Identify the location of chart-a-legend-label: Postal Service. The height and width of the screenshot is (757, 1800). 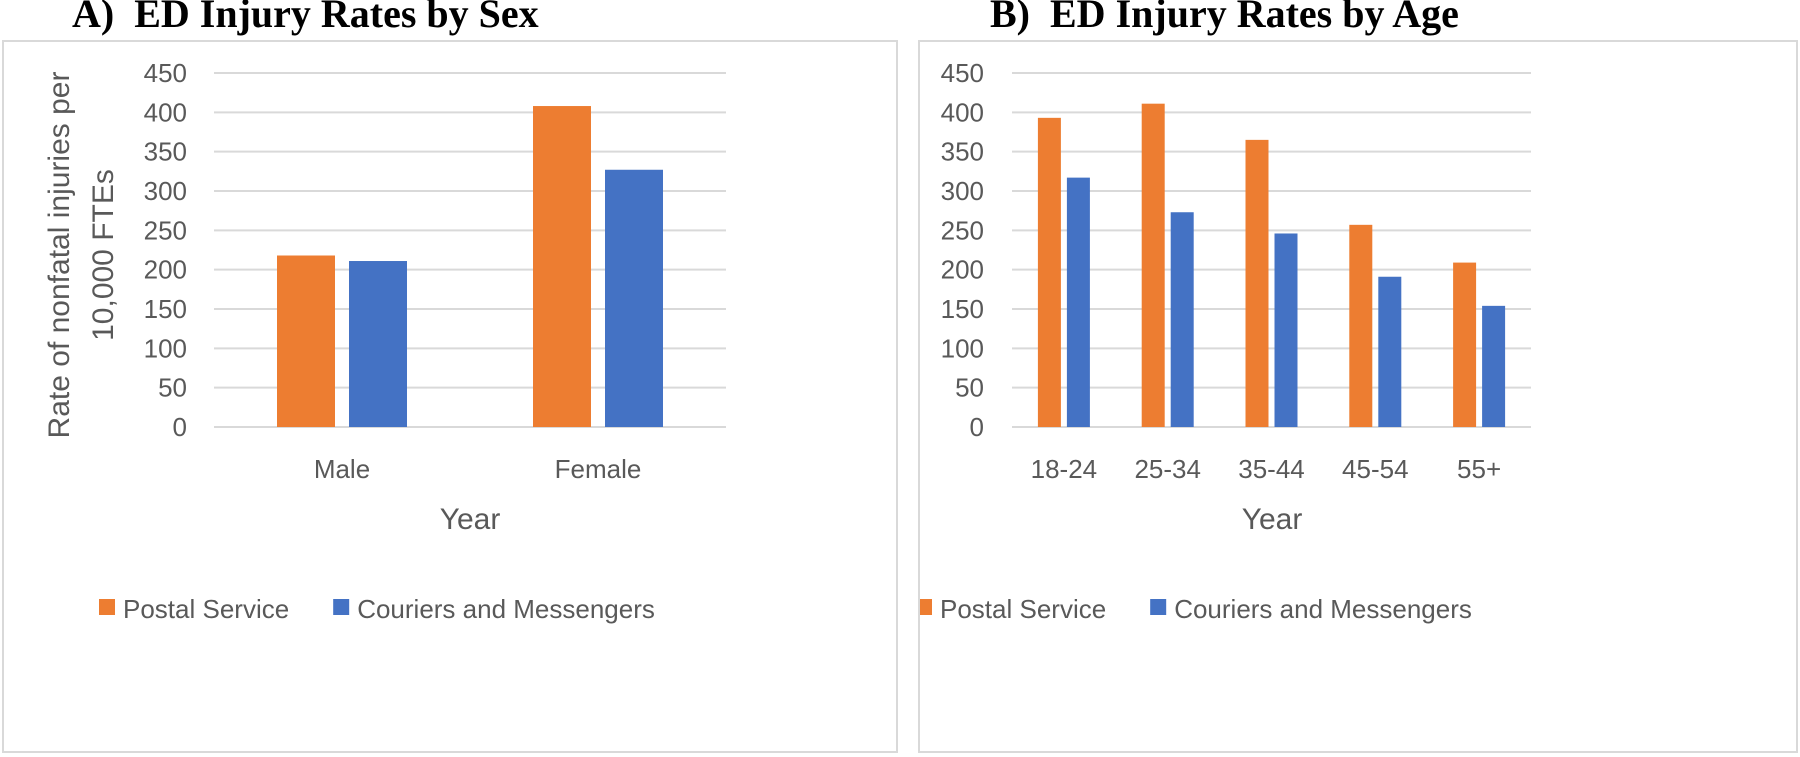
(206, 609).